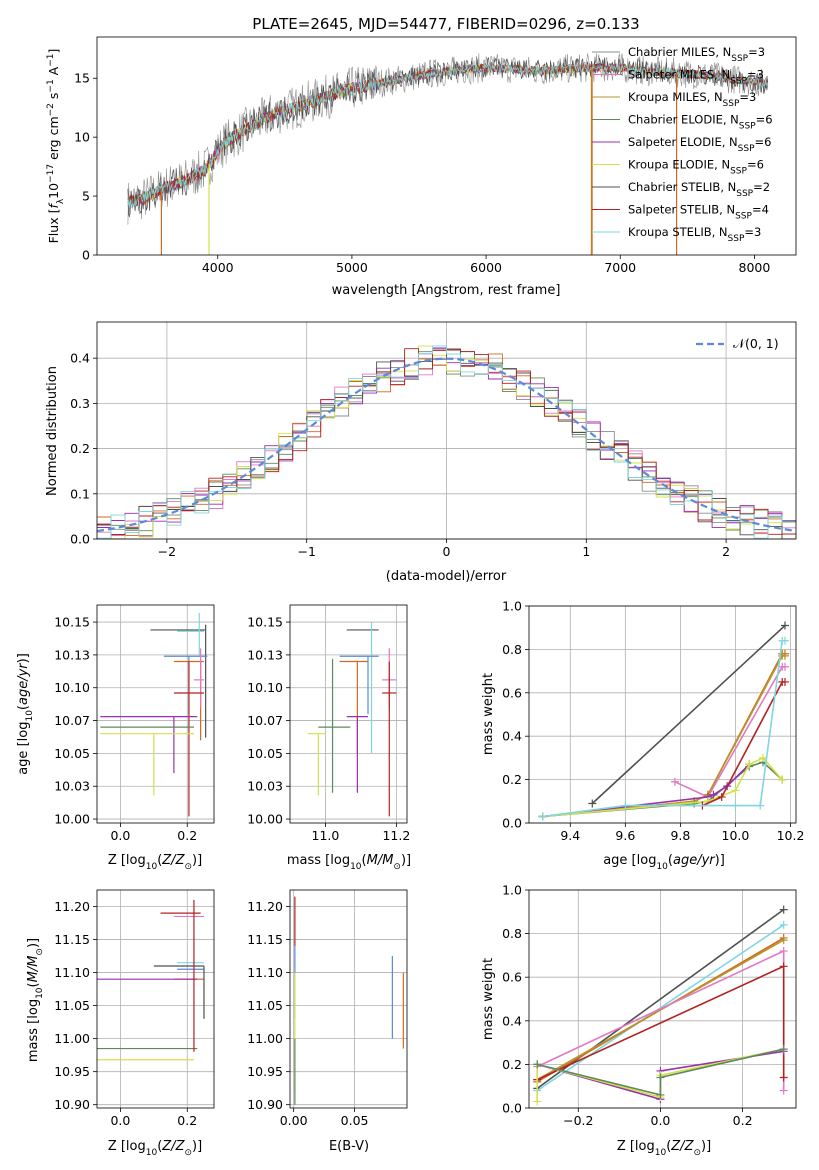 The height and width of the screenshot is (1170, 819). I want to click on x-tick-label: 11.0, so click(326, 835).